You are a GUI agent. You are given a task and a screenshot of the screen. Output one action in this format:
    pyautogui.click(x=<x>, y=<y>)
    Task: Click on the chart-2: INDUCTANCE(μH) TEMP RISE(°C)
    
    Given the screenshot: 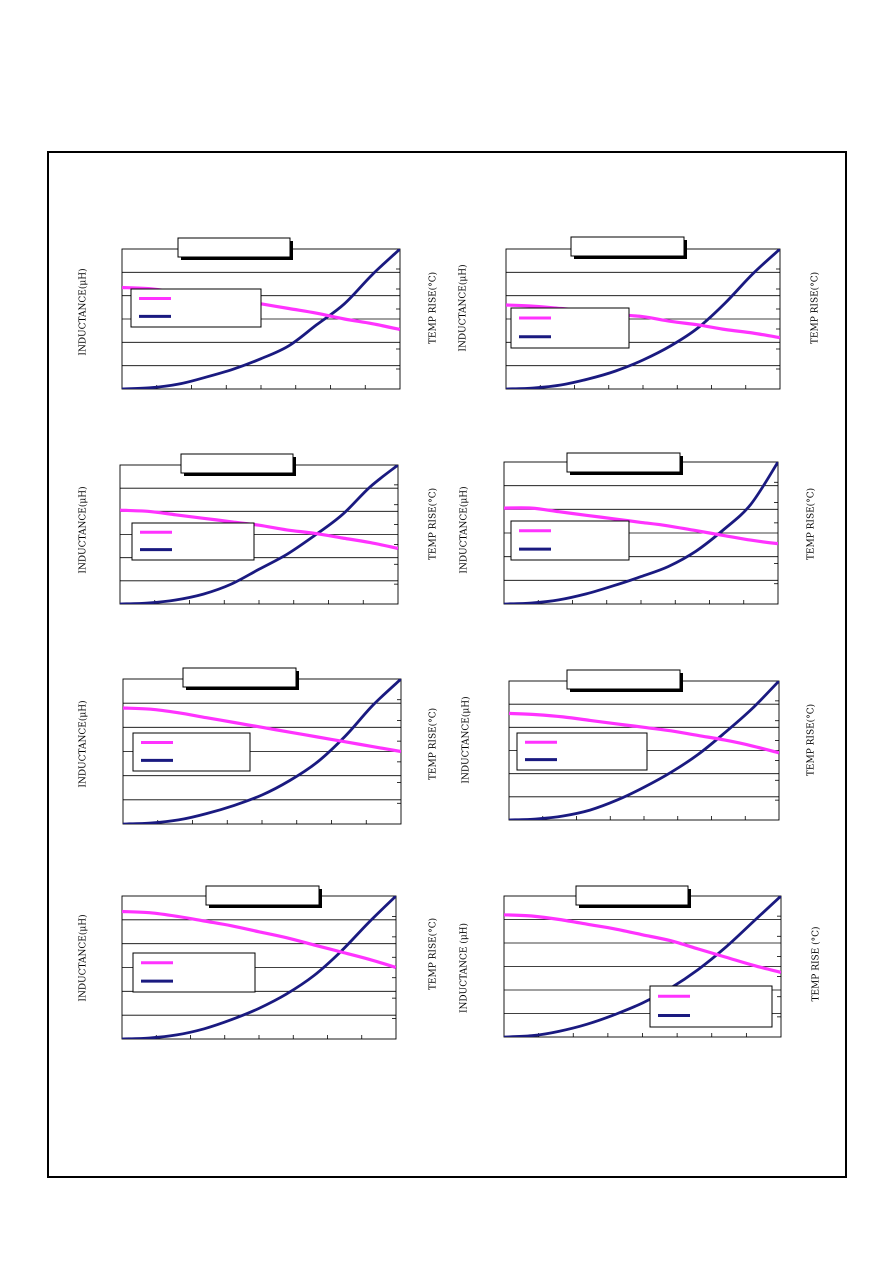 What is the action you would take?
    pyautogui.click(x=639, y=313)
    